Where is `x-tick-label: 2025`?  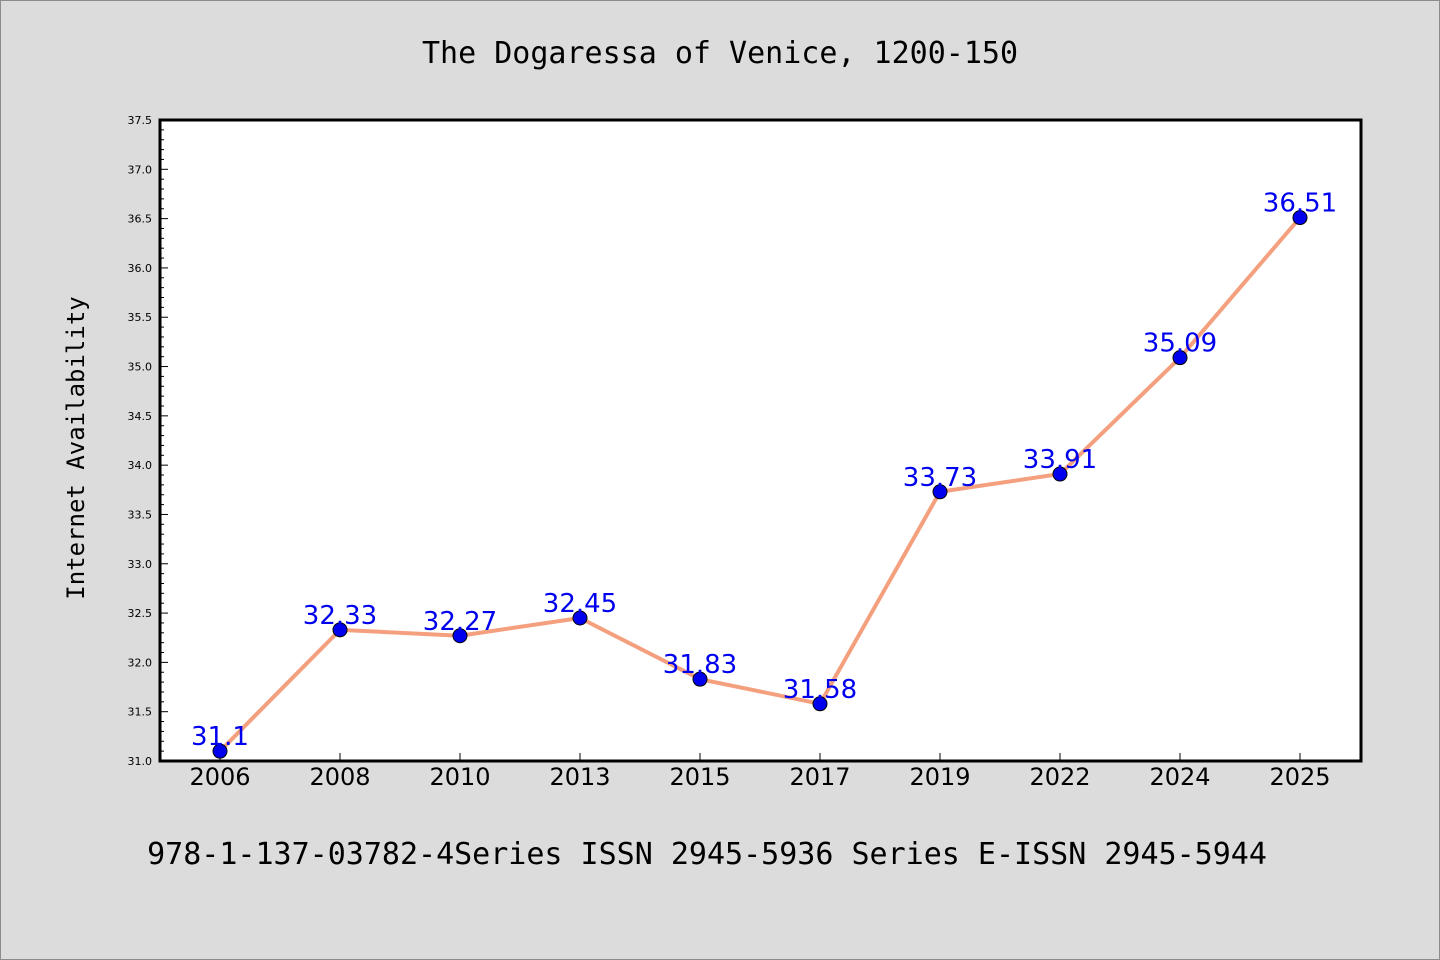 x-tick-label: 2025 is located at coordinates (1299, 777).